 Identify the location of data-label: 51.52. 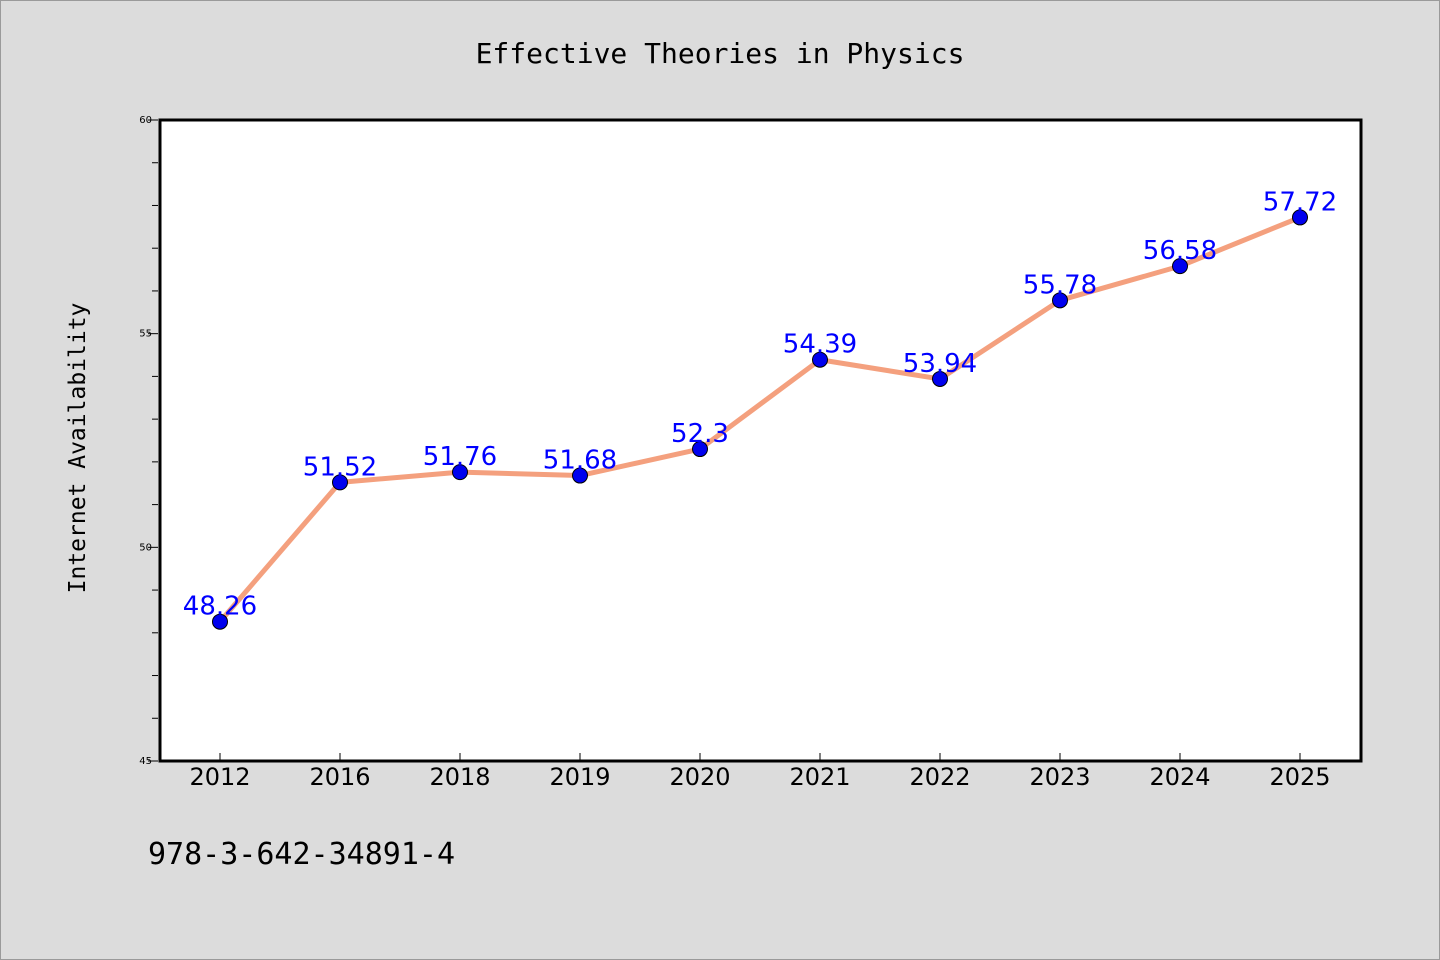
(340, 467).